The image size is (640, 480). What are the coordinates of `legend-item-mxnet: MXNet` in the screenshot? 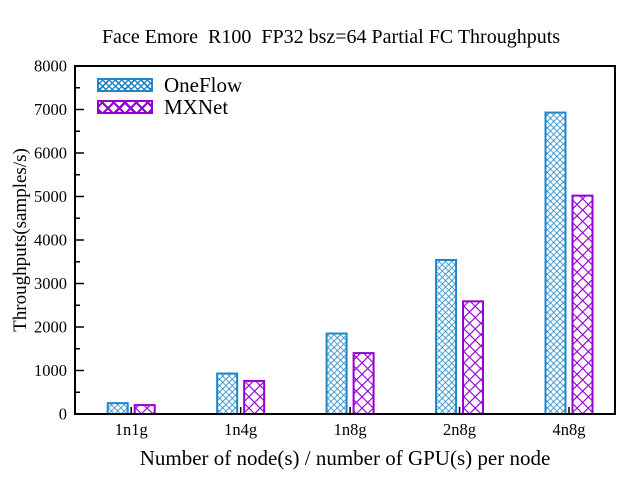 It's located at (169, 107).